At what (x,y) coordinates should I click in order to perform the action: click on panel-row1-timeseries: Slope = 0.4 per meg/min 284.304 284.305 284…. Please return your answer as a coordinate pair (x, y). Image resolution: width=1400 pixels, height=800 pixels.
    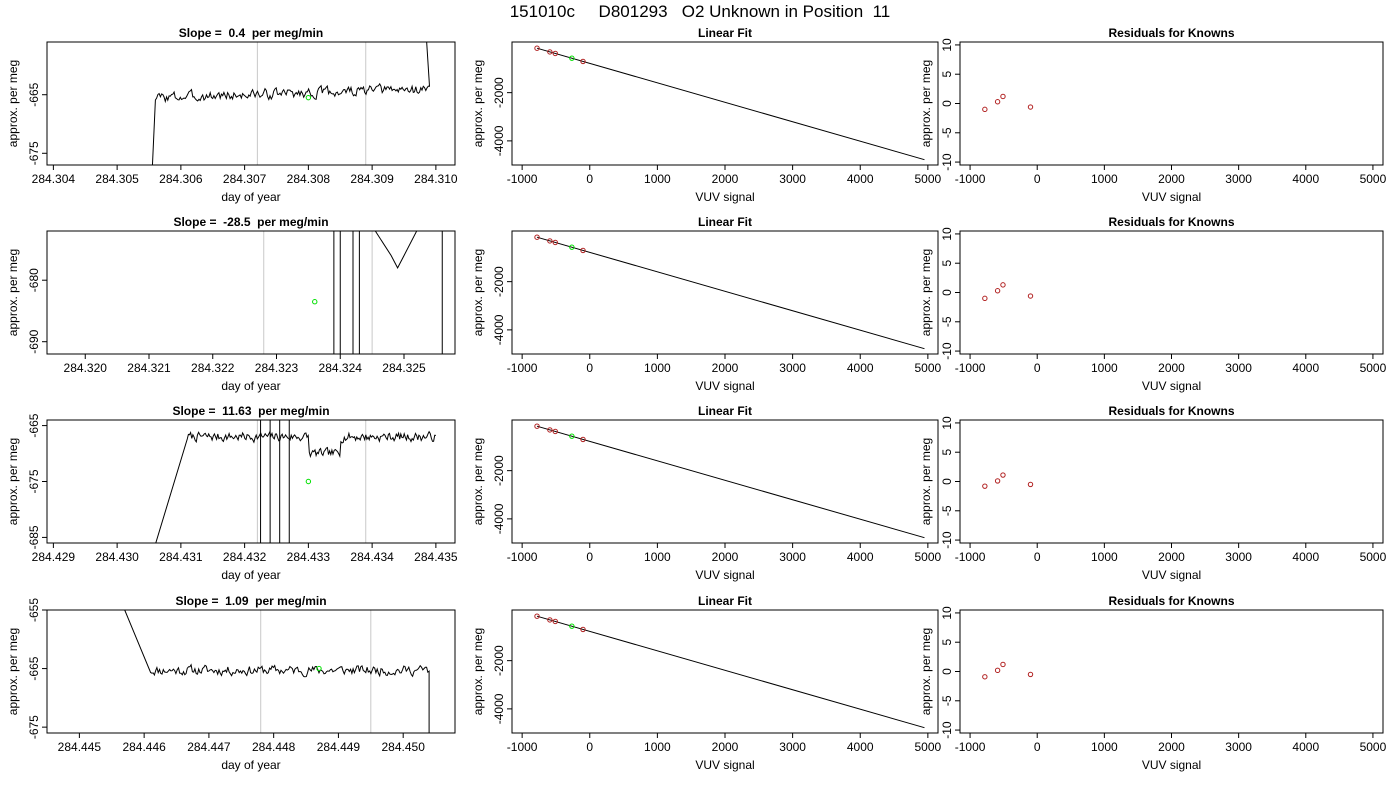
    Looking at the image, I should click on (232, 115).